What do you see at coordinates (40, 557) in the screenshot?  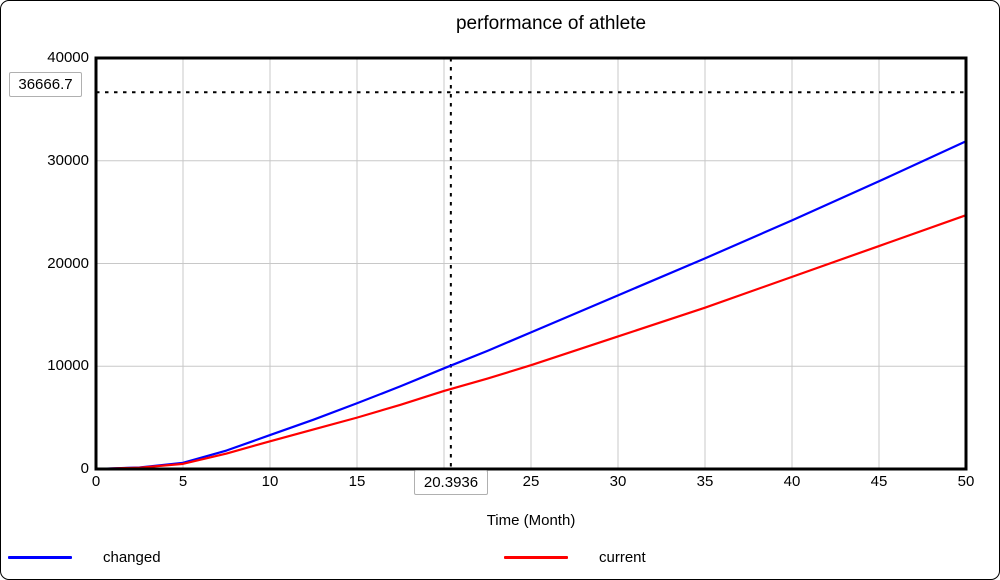 I see `legend-line-changed` at bounding box center [40, 557].